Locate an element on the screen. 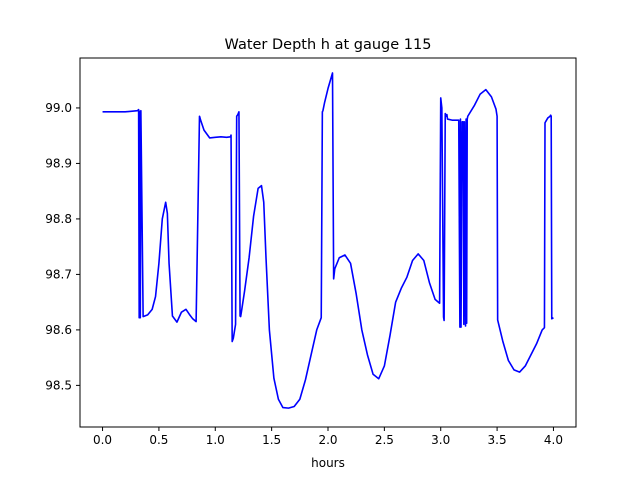 This screenshot has width=640, height=480. y-tick-label: 98.5 is located at coordinates (58, 385).